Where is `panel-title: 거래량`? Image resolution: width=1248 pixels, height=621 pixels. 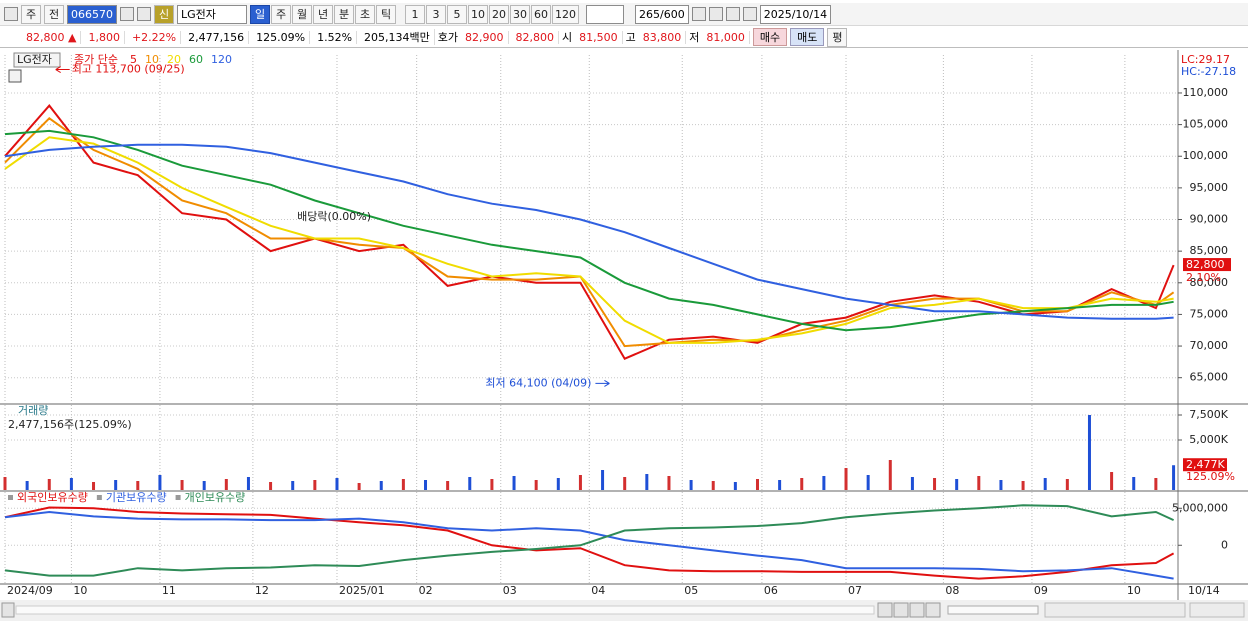 panel-title: 거래량 is located at coordinates (33, 410).